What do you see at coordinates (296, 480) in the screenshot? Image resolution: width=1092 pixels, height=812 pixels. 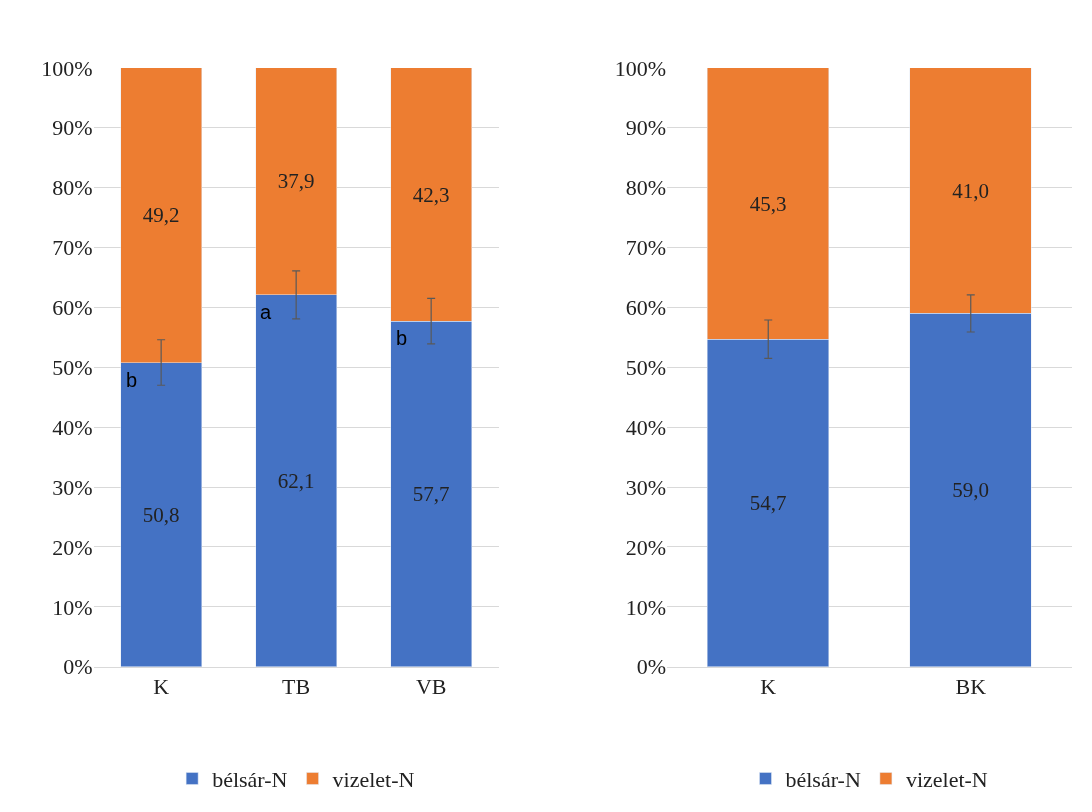 I see `data-label: 62,1` at bounding box center [296, 480].